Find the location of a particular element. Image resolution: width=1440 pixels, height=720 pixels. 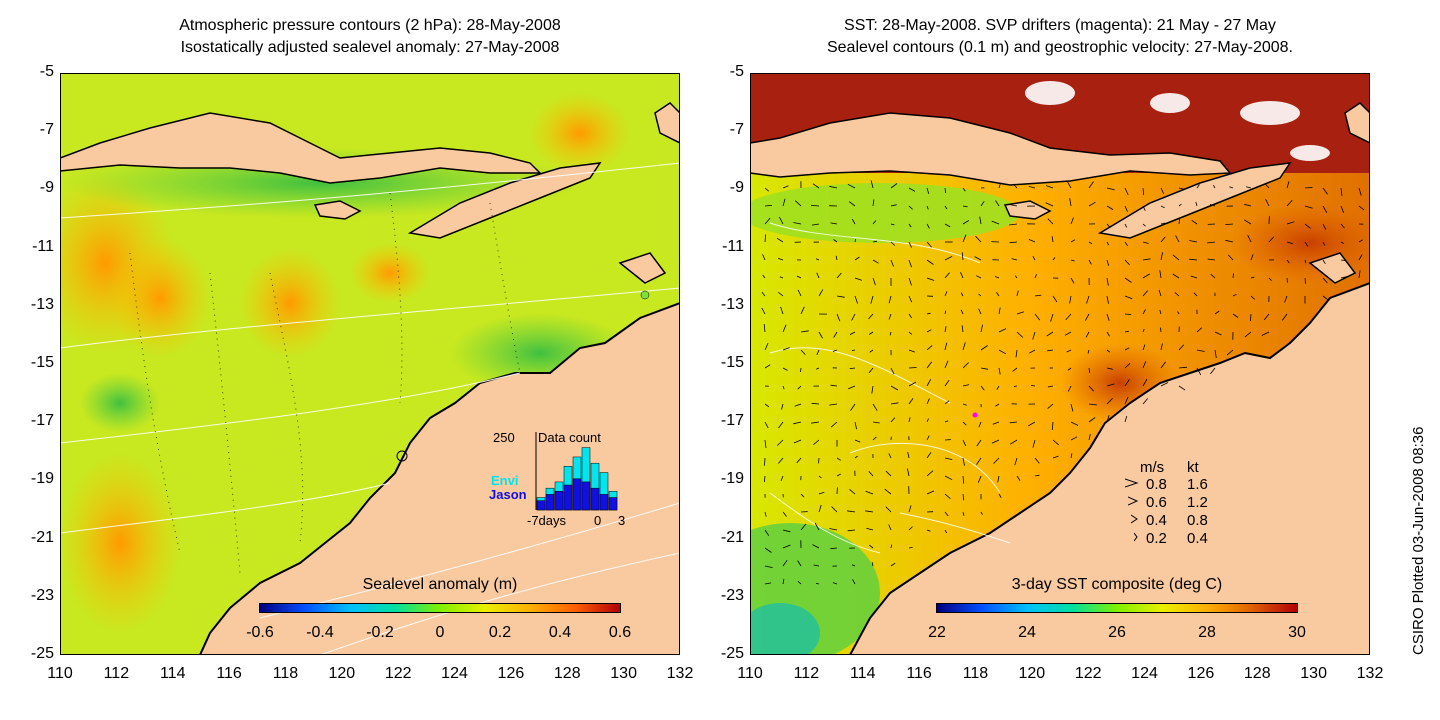

inset-x-left: -7days is located at coordinates (547, 520).